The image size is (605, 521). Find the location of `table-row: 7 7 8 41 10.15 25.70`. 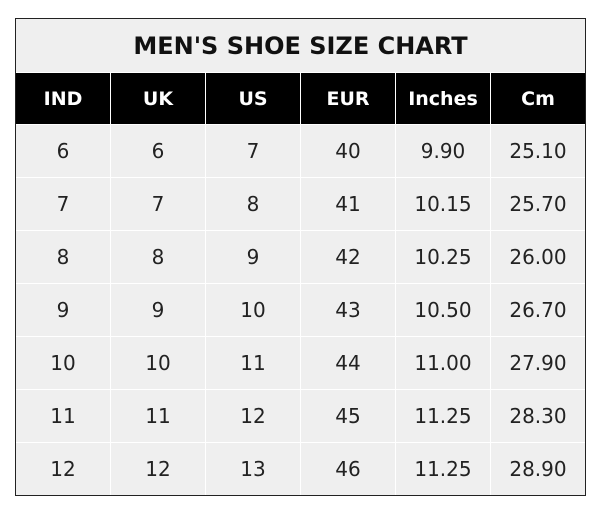

table-row: 7 7 8 41 10.15 25.70 is located at coordinates (300, 203).